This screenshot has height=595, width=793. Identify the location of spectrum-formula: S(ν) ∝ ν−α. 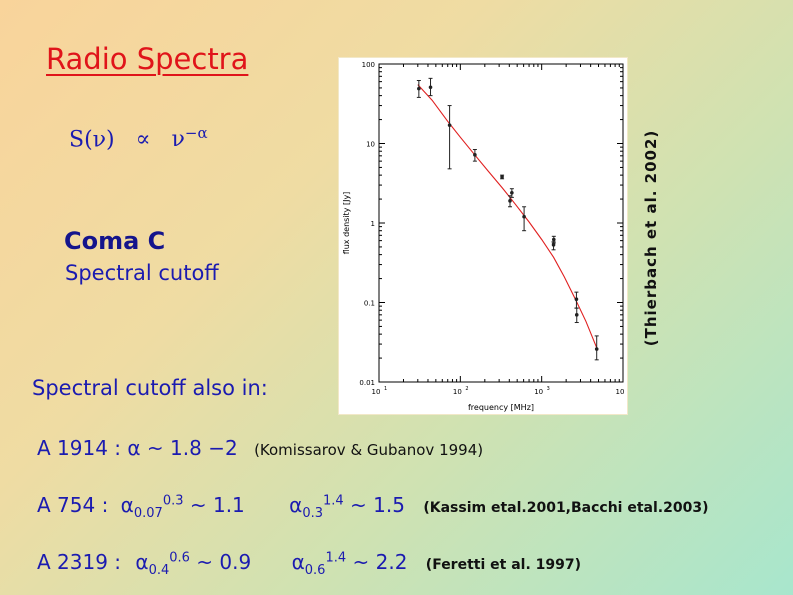
(138, 138).